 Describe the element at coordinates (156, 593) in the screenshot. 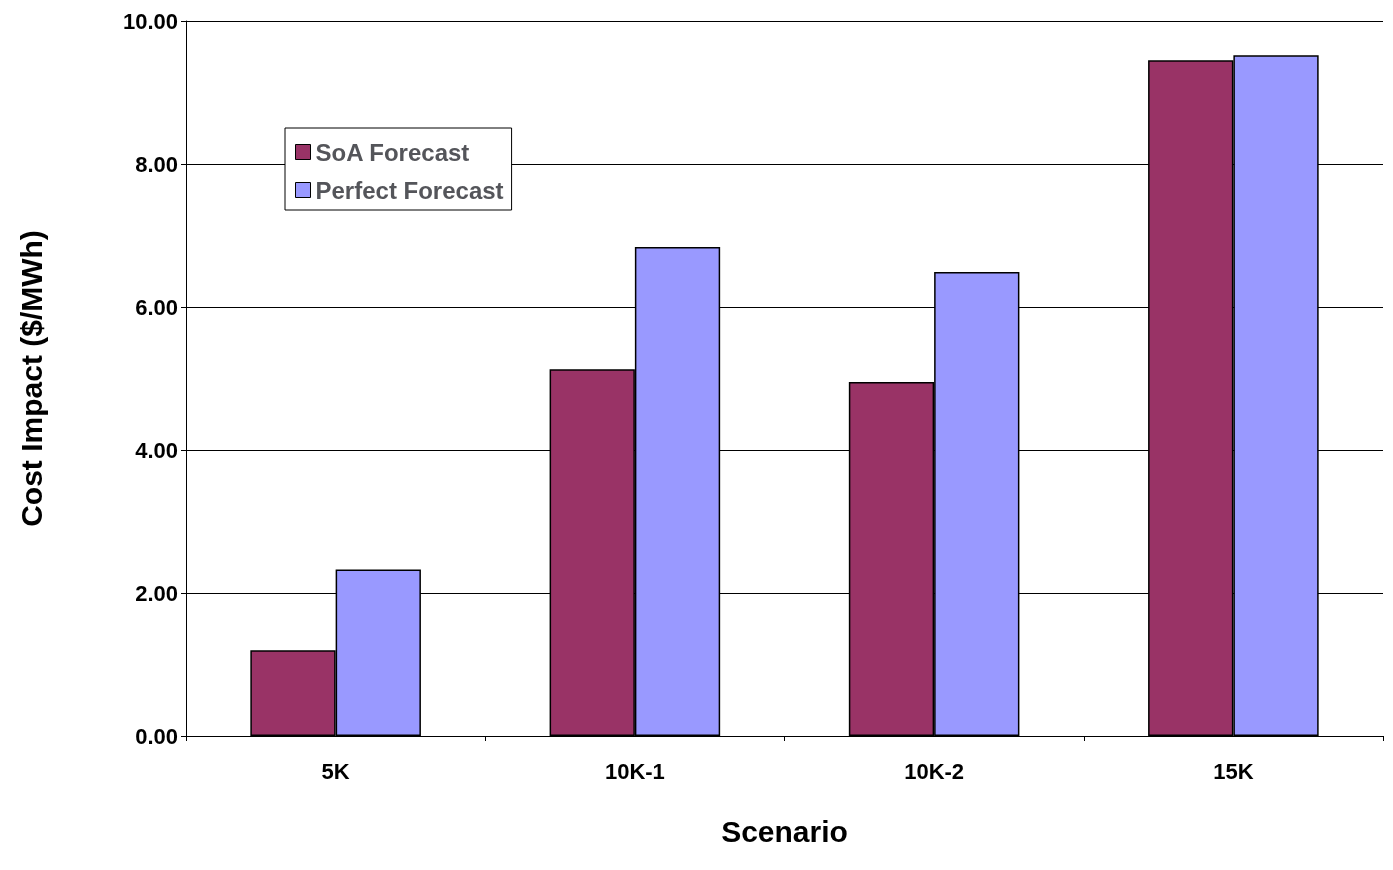

I see `y-tick-label: 2.00` at that location.